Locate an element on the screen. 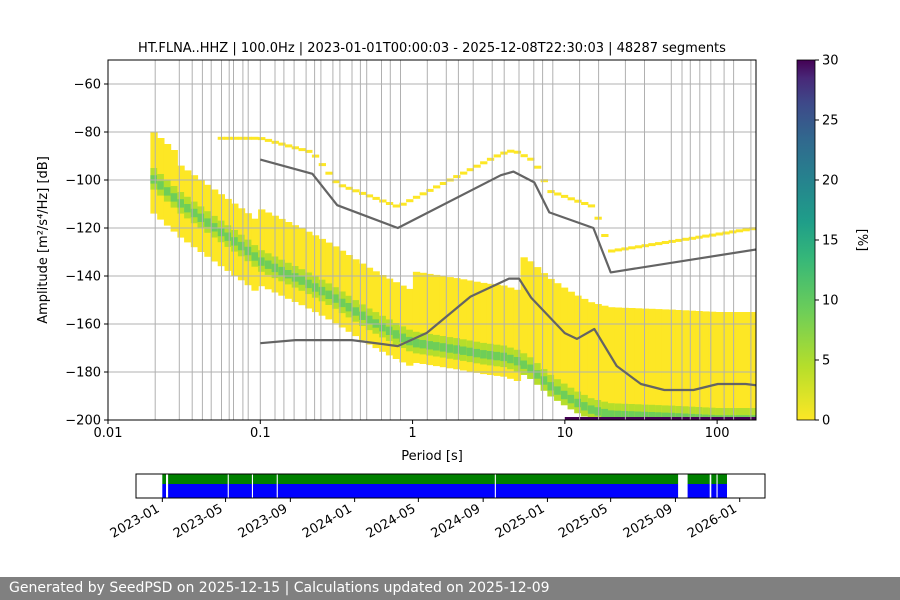 The width and height of the screenshot is (900, 600). y-tick-label: −140 is located at coordinates (83, 277).